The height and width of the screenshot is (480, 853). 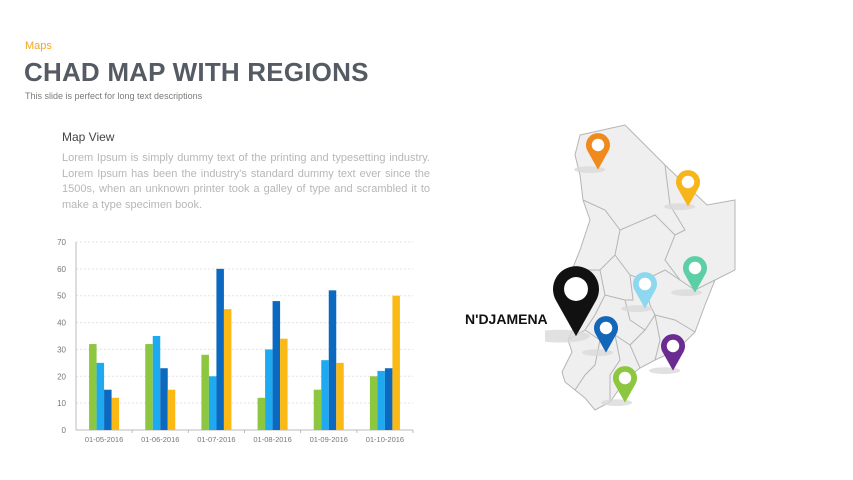 I want to click on pin-orange-marker, so click(x=592, y=153).